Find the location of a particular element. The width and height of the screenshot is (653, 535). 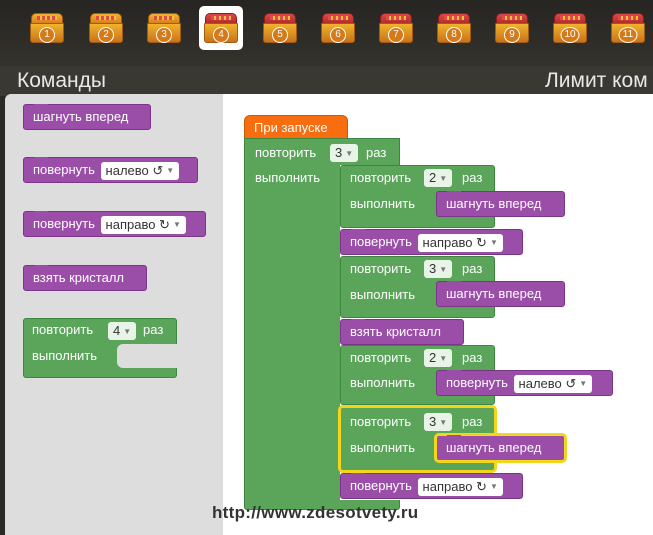

chest-icon: 2 is located at coordinates (106, 28).